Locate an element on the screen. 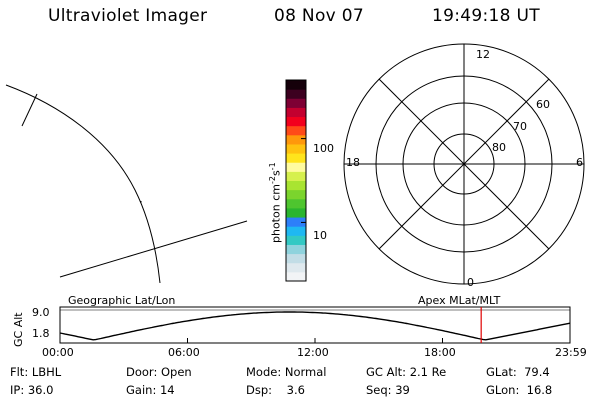 The image size is (600, 400). strip-left-label: Geographic Lat/Lon is located at coordinates (122, 300).